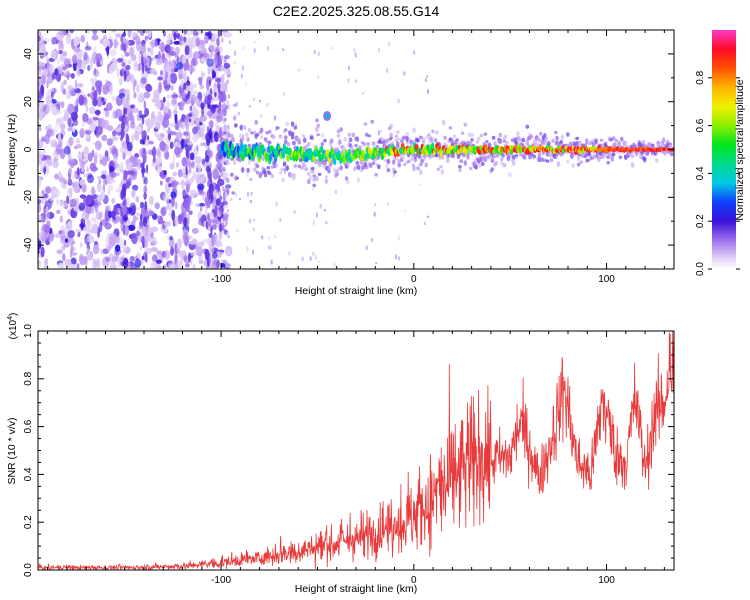  Describe the element at coordinates (700, 125) in the screenshot. I see `colorbar-tick-label: 0.6` at that location.